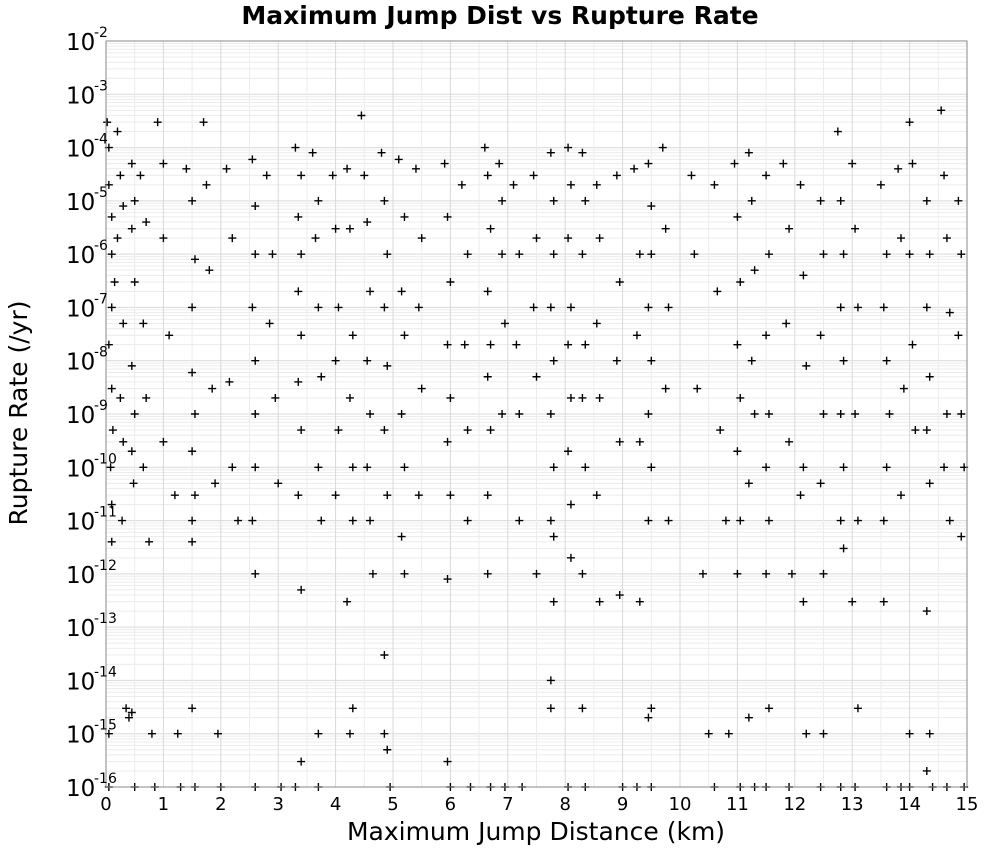 This screenshot has width=1000, height=850. Describe the element at coordinates (91, 626) in the screenshot. I see `y-tick-label: 10⁻¹³` at that location.